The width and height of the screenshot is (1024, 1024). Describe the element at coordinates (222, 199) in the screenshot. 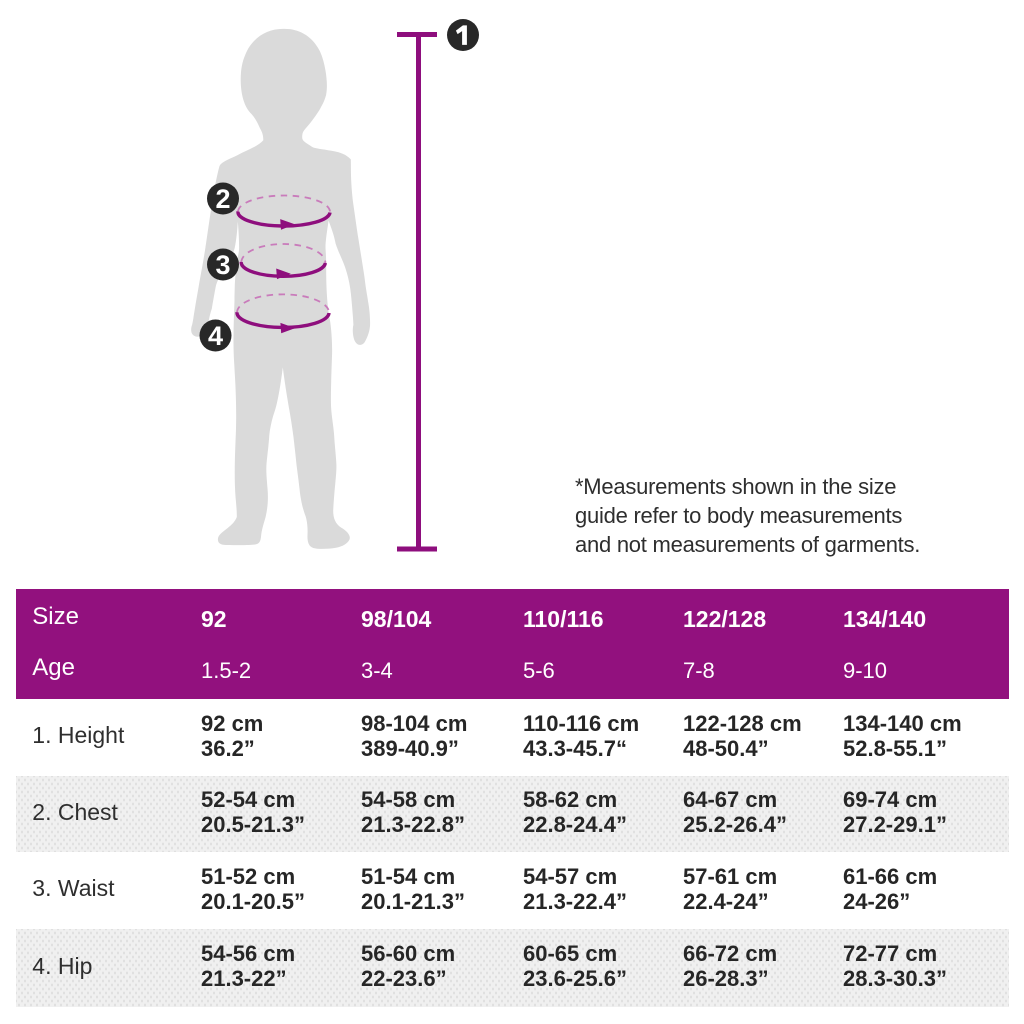

I see `svg-text: 2` at that location.